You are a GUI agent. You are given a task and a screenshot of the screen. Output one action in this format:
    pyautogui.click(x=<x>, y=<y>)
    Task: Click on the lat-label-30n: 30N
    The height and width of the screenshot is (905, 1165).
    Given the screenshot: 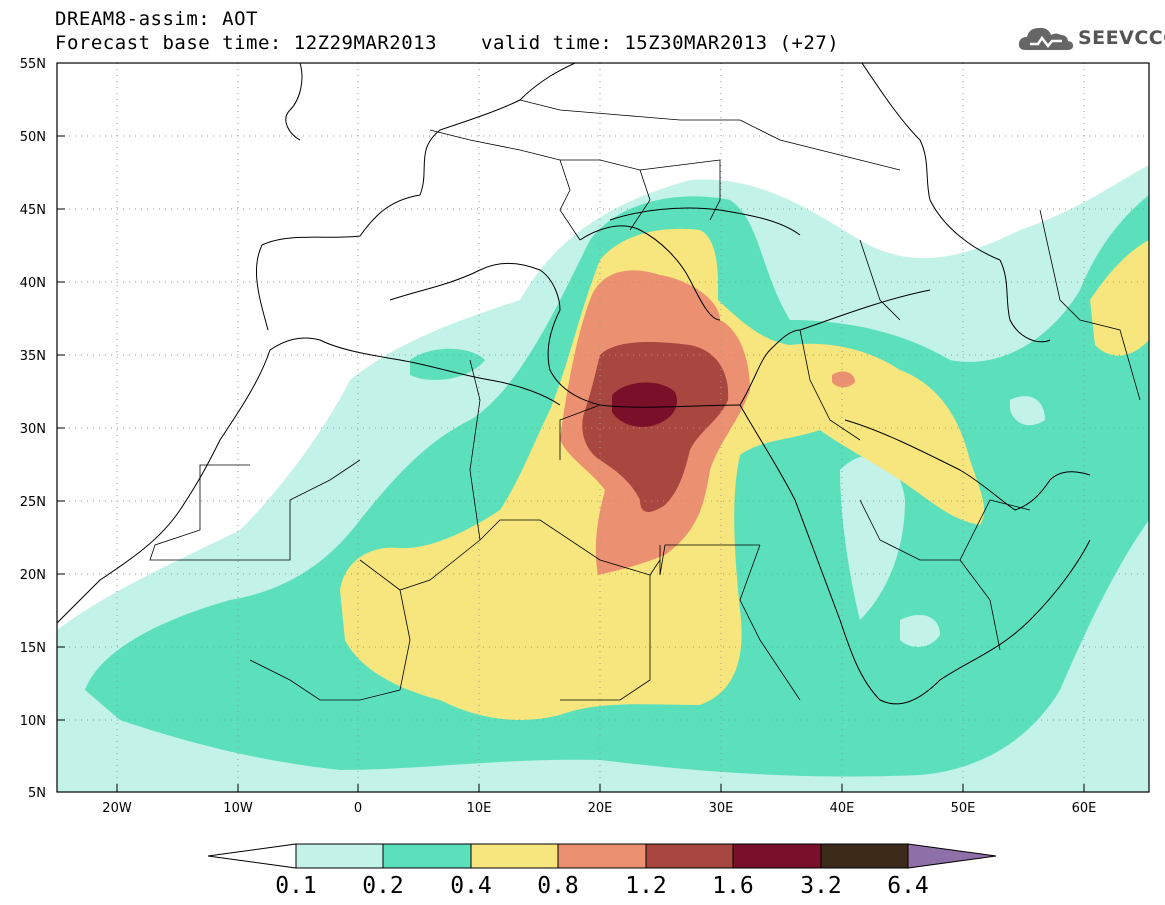 What is the action you would take?
    pyautogui.click(x=33, y=429)
    